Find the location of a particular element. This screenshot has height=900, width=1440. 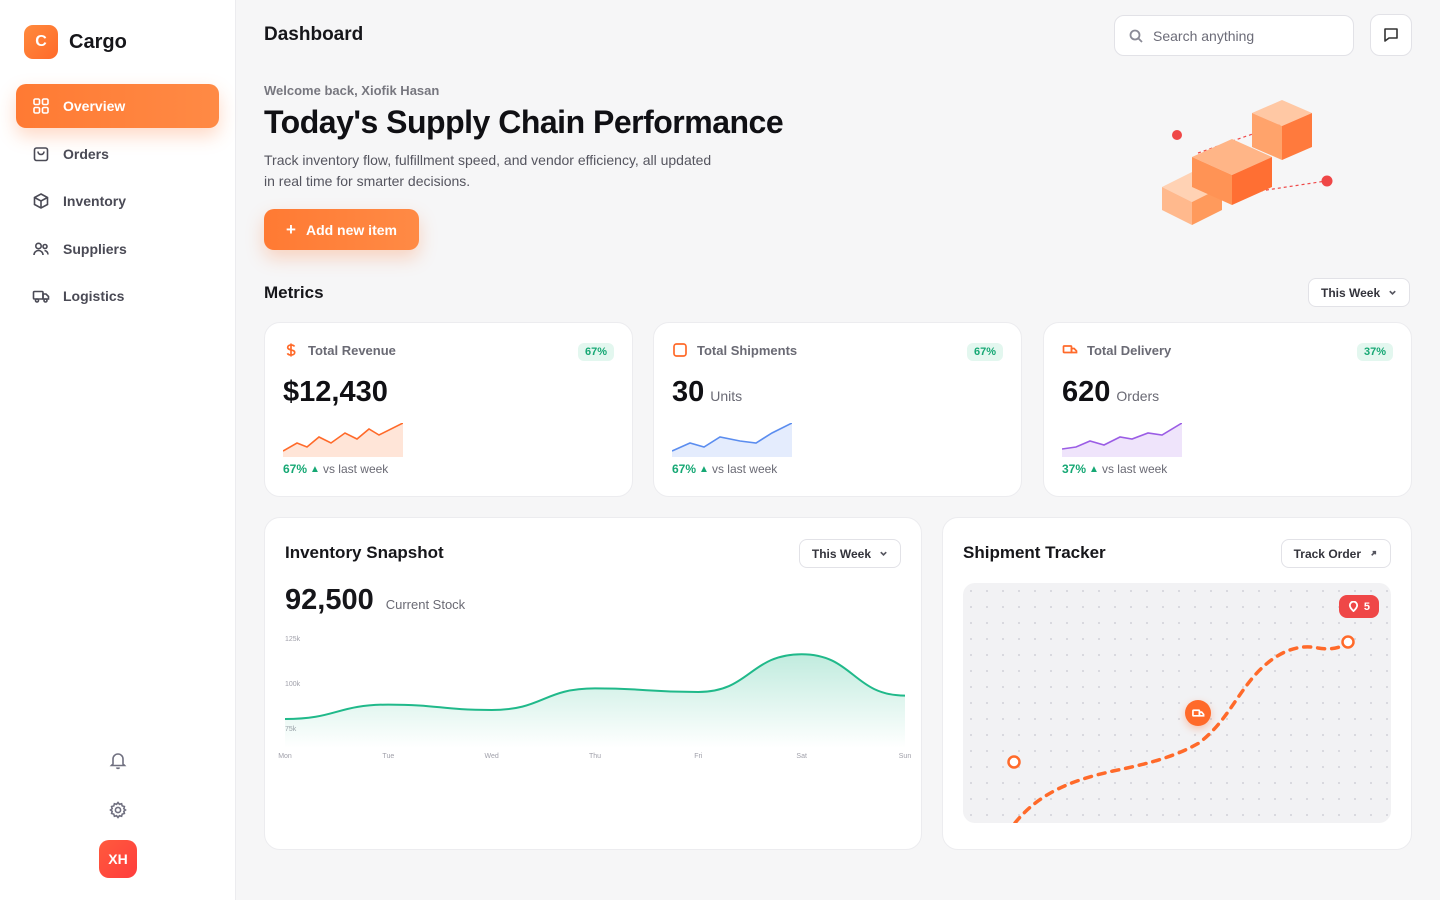

stock-number: 92,500 is located at coordinates (329, 600).